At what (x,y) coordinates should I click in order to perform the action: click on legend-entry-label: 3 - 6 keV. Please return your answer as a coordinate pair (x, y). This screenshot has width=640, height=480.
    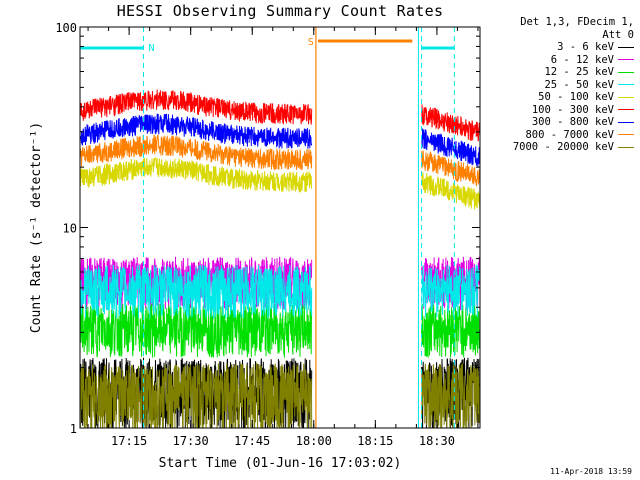
    Looking at the image, I should click on (585, 47).